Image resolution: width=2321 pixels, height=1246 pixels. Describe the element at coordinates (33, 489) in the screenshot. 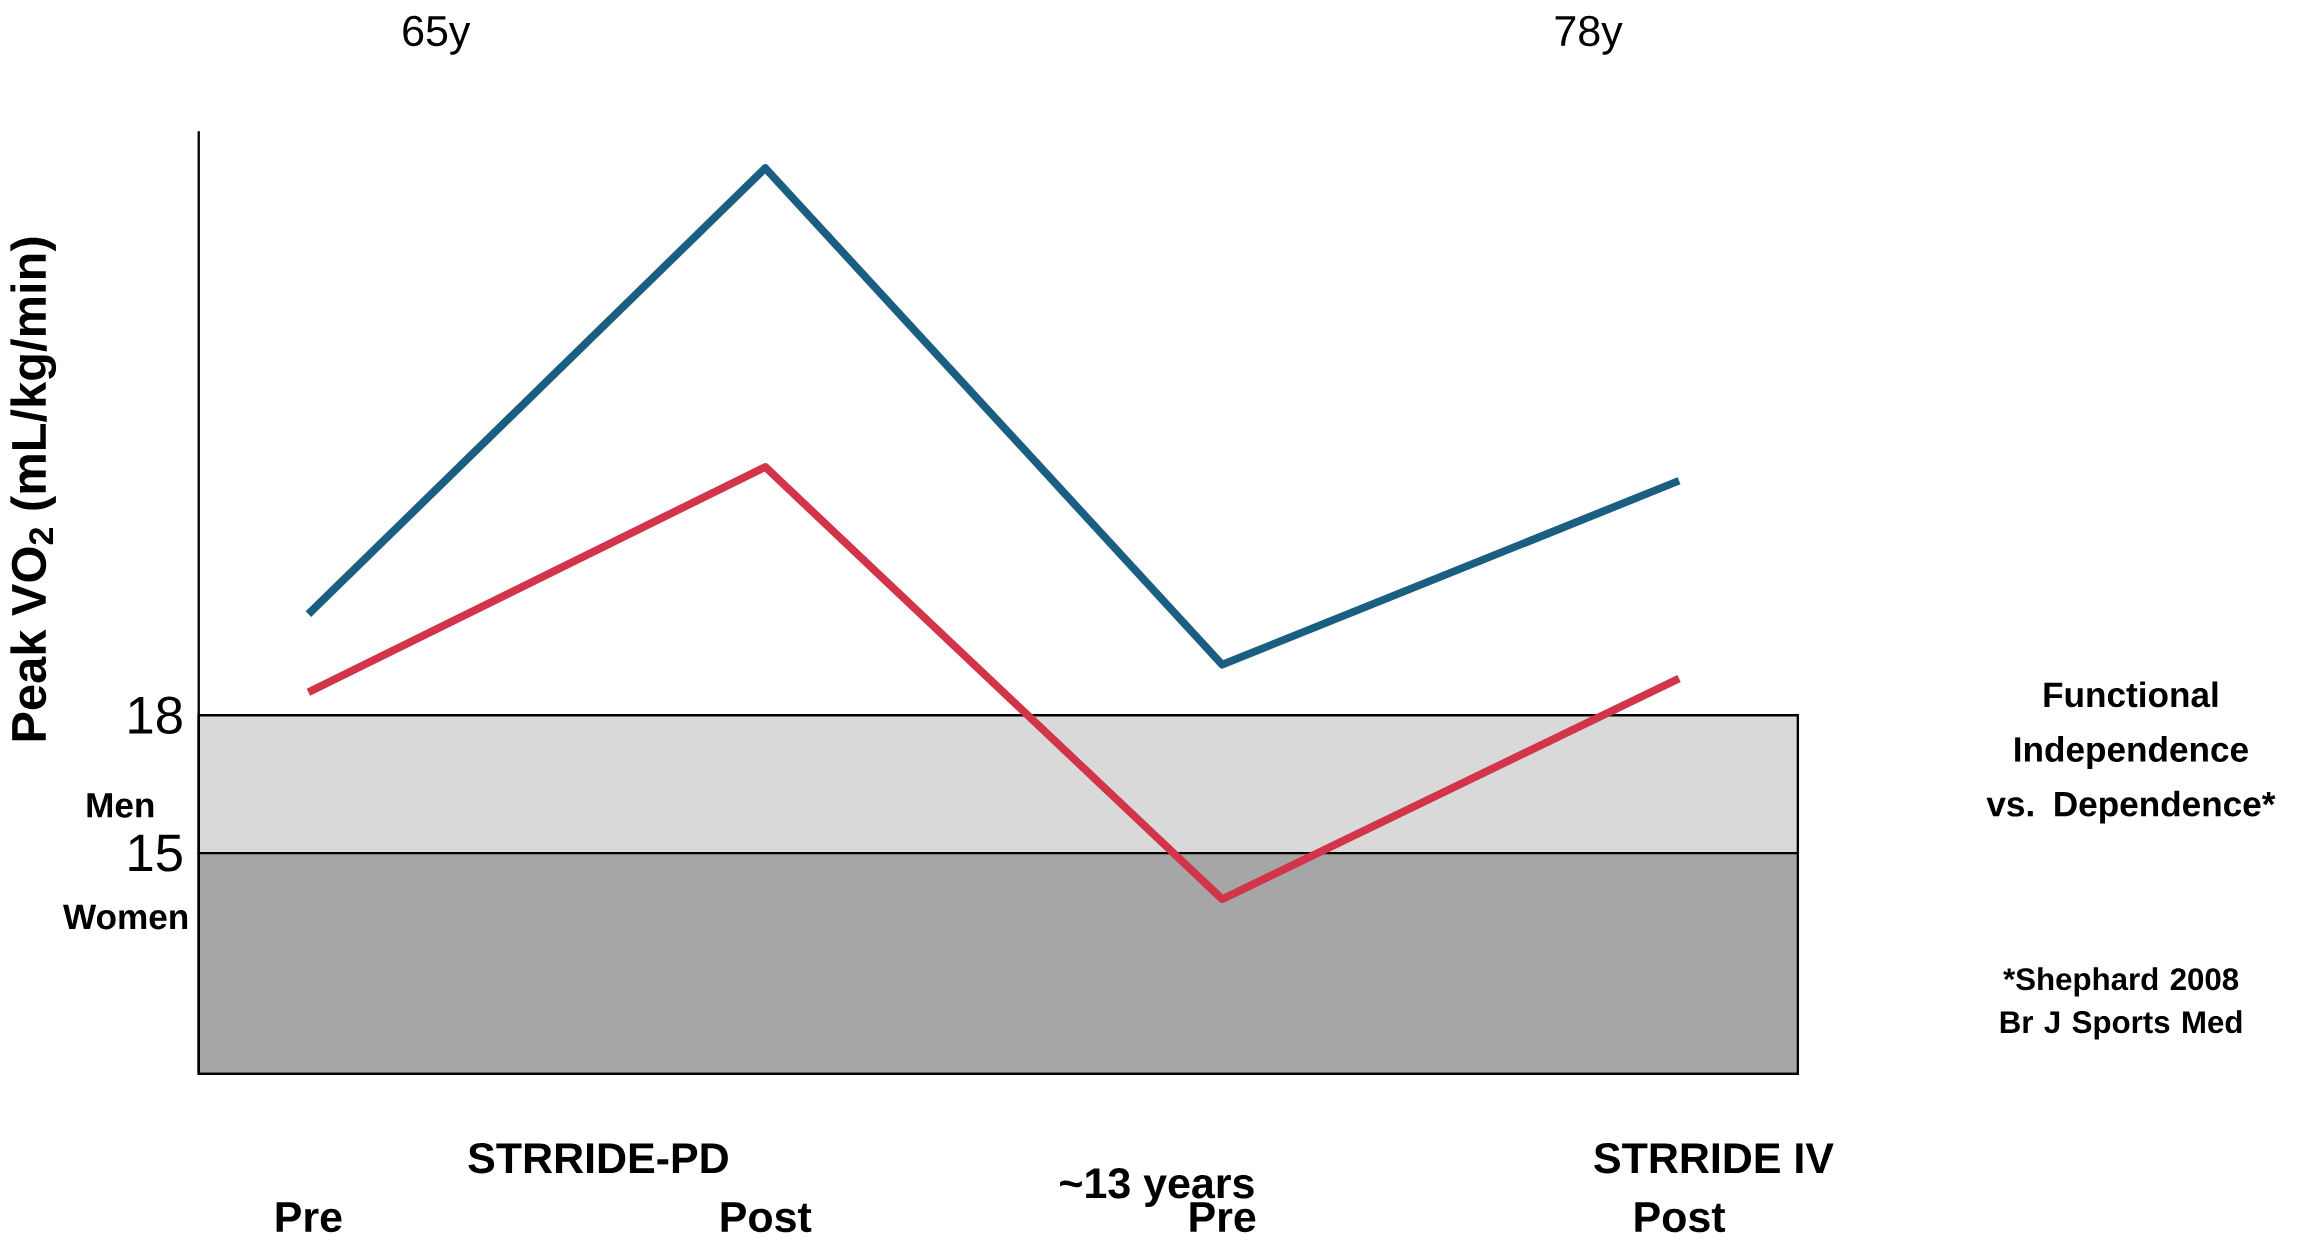

I see `y-axis-title: Peak VO$_{2}$ (mL/kg/min)` at that location.